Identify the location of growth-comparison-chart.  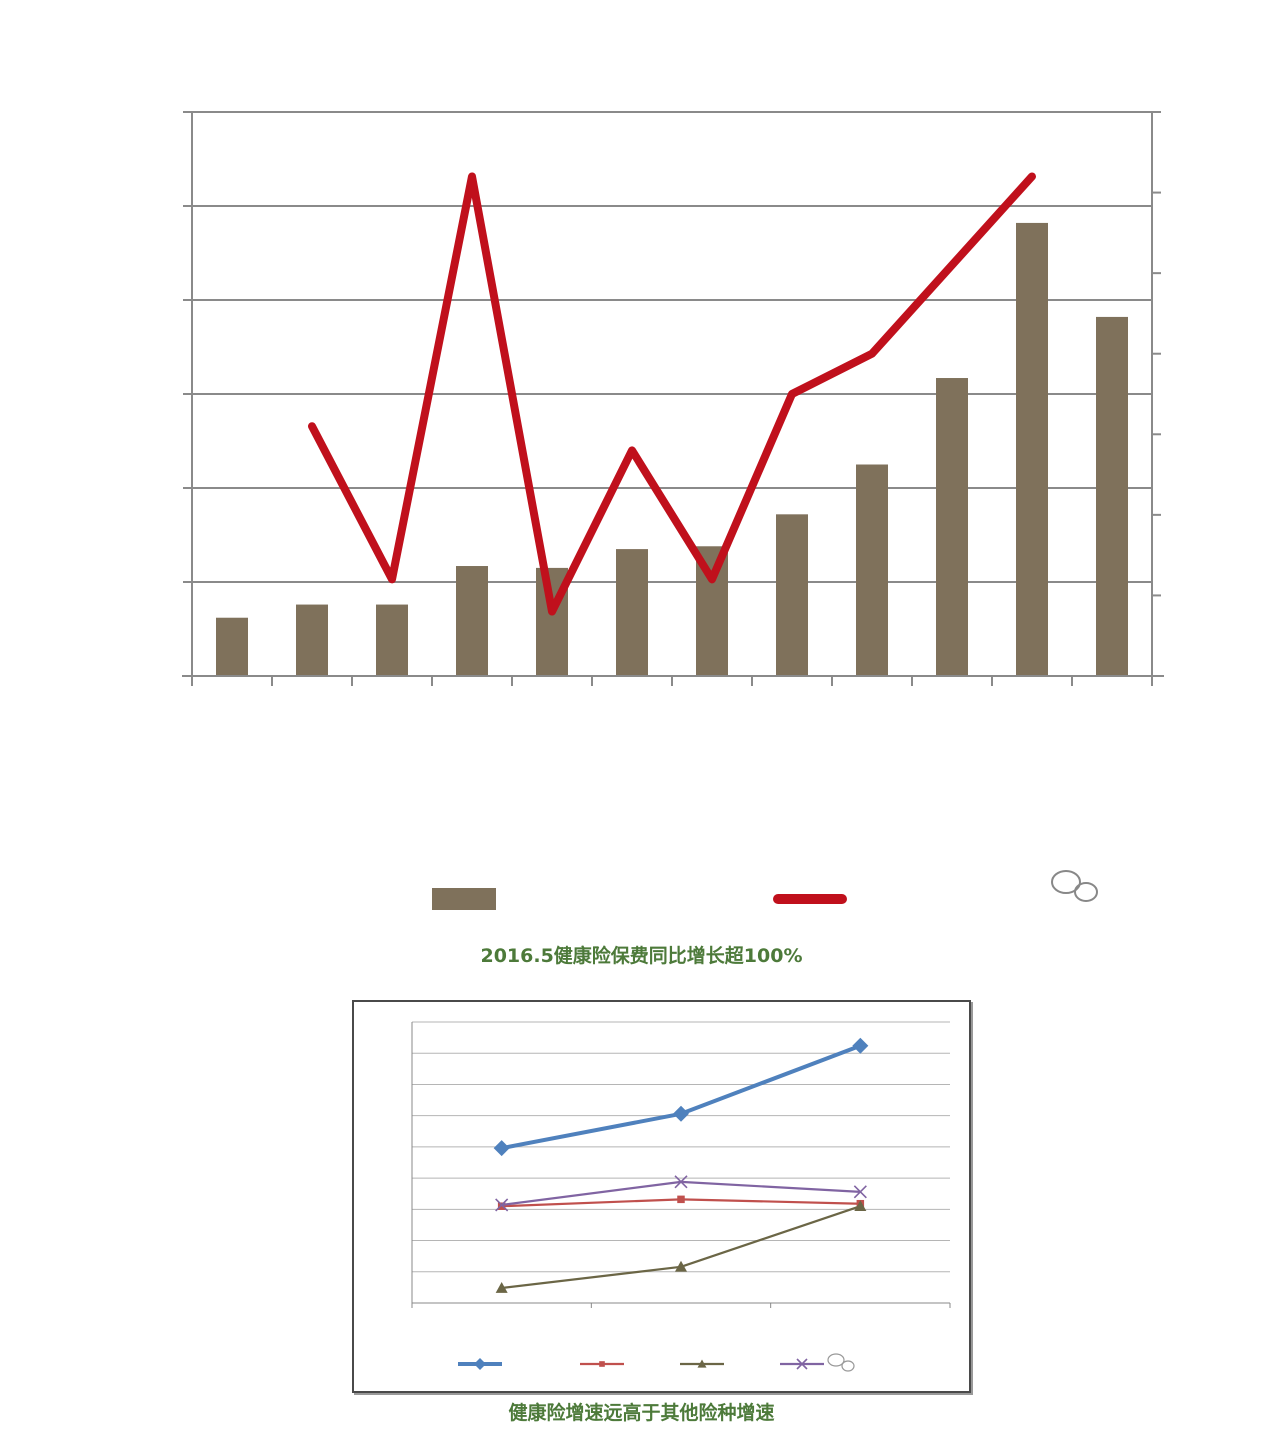
(681, 1196).